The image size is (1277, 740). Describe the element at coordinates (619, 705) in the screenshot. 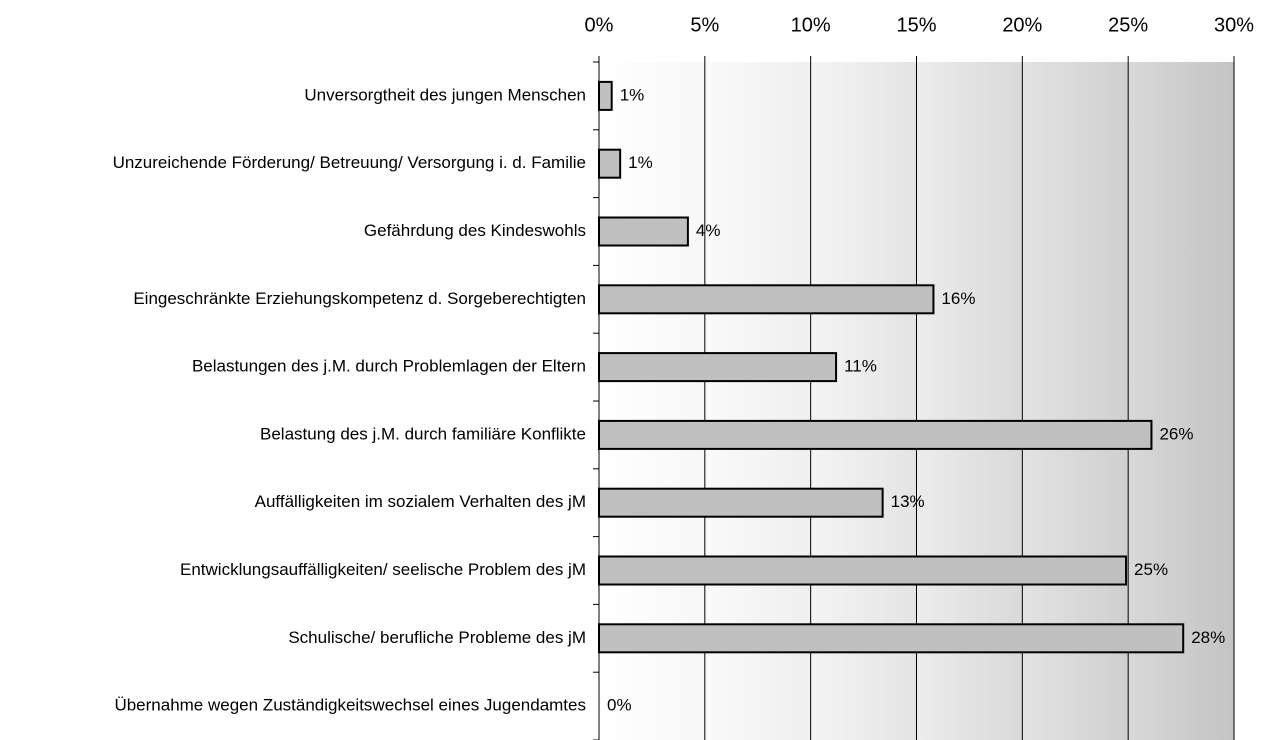

I see `data-label: 0%` at that location.